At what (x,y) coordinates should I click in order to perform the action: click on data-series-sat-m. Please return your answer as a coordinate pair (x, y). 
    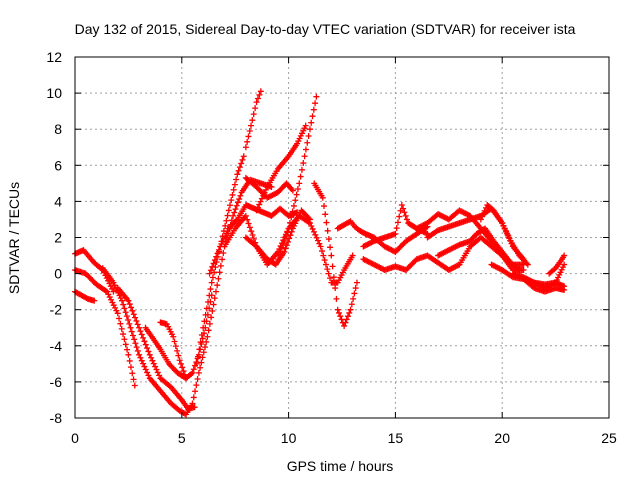
    Looking at the image, I should click on (281, 168).